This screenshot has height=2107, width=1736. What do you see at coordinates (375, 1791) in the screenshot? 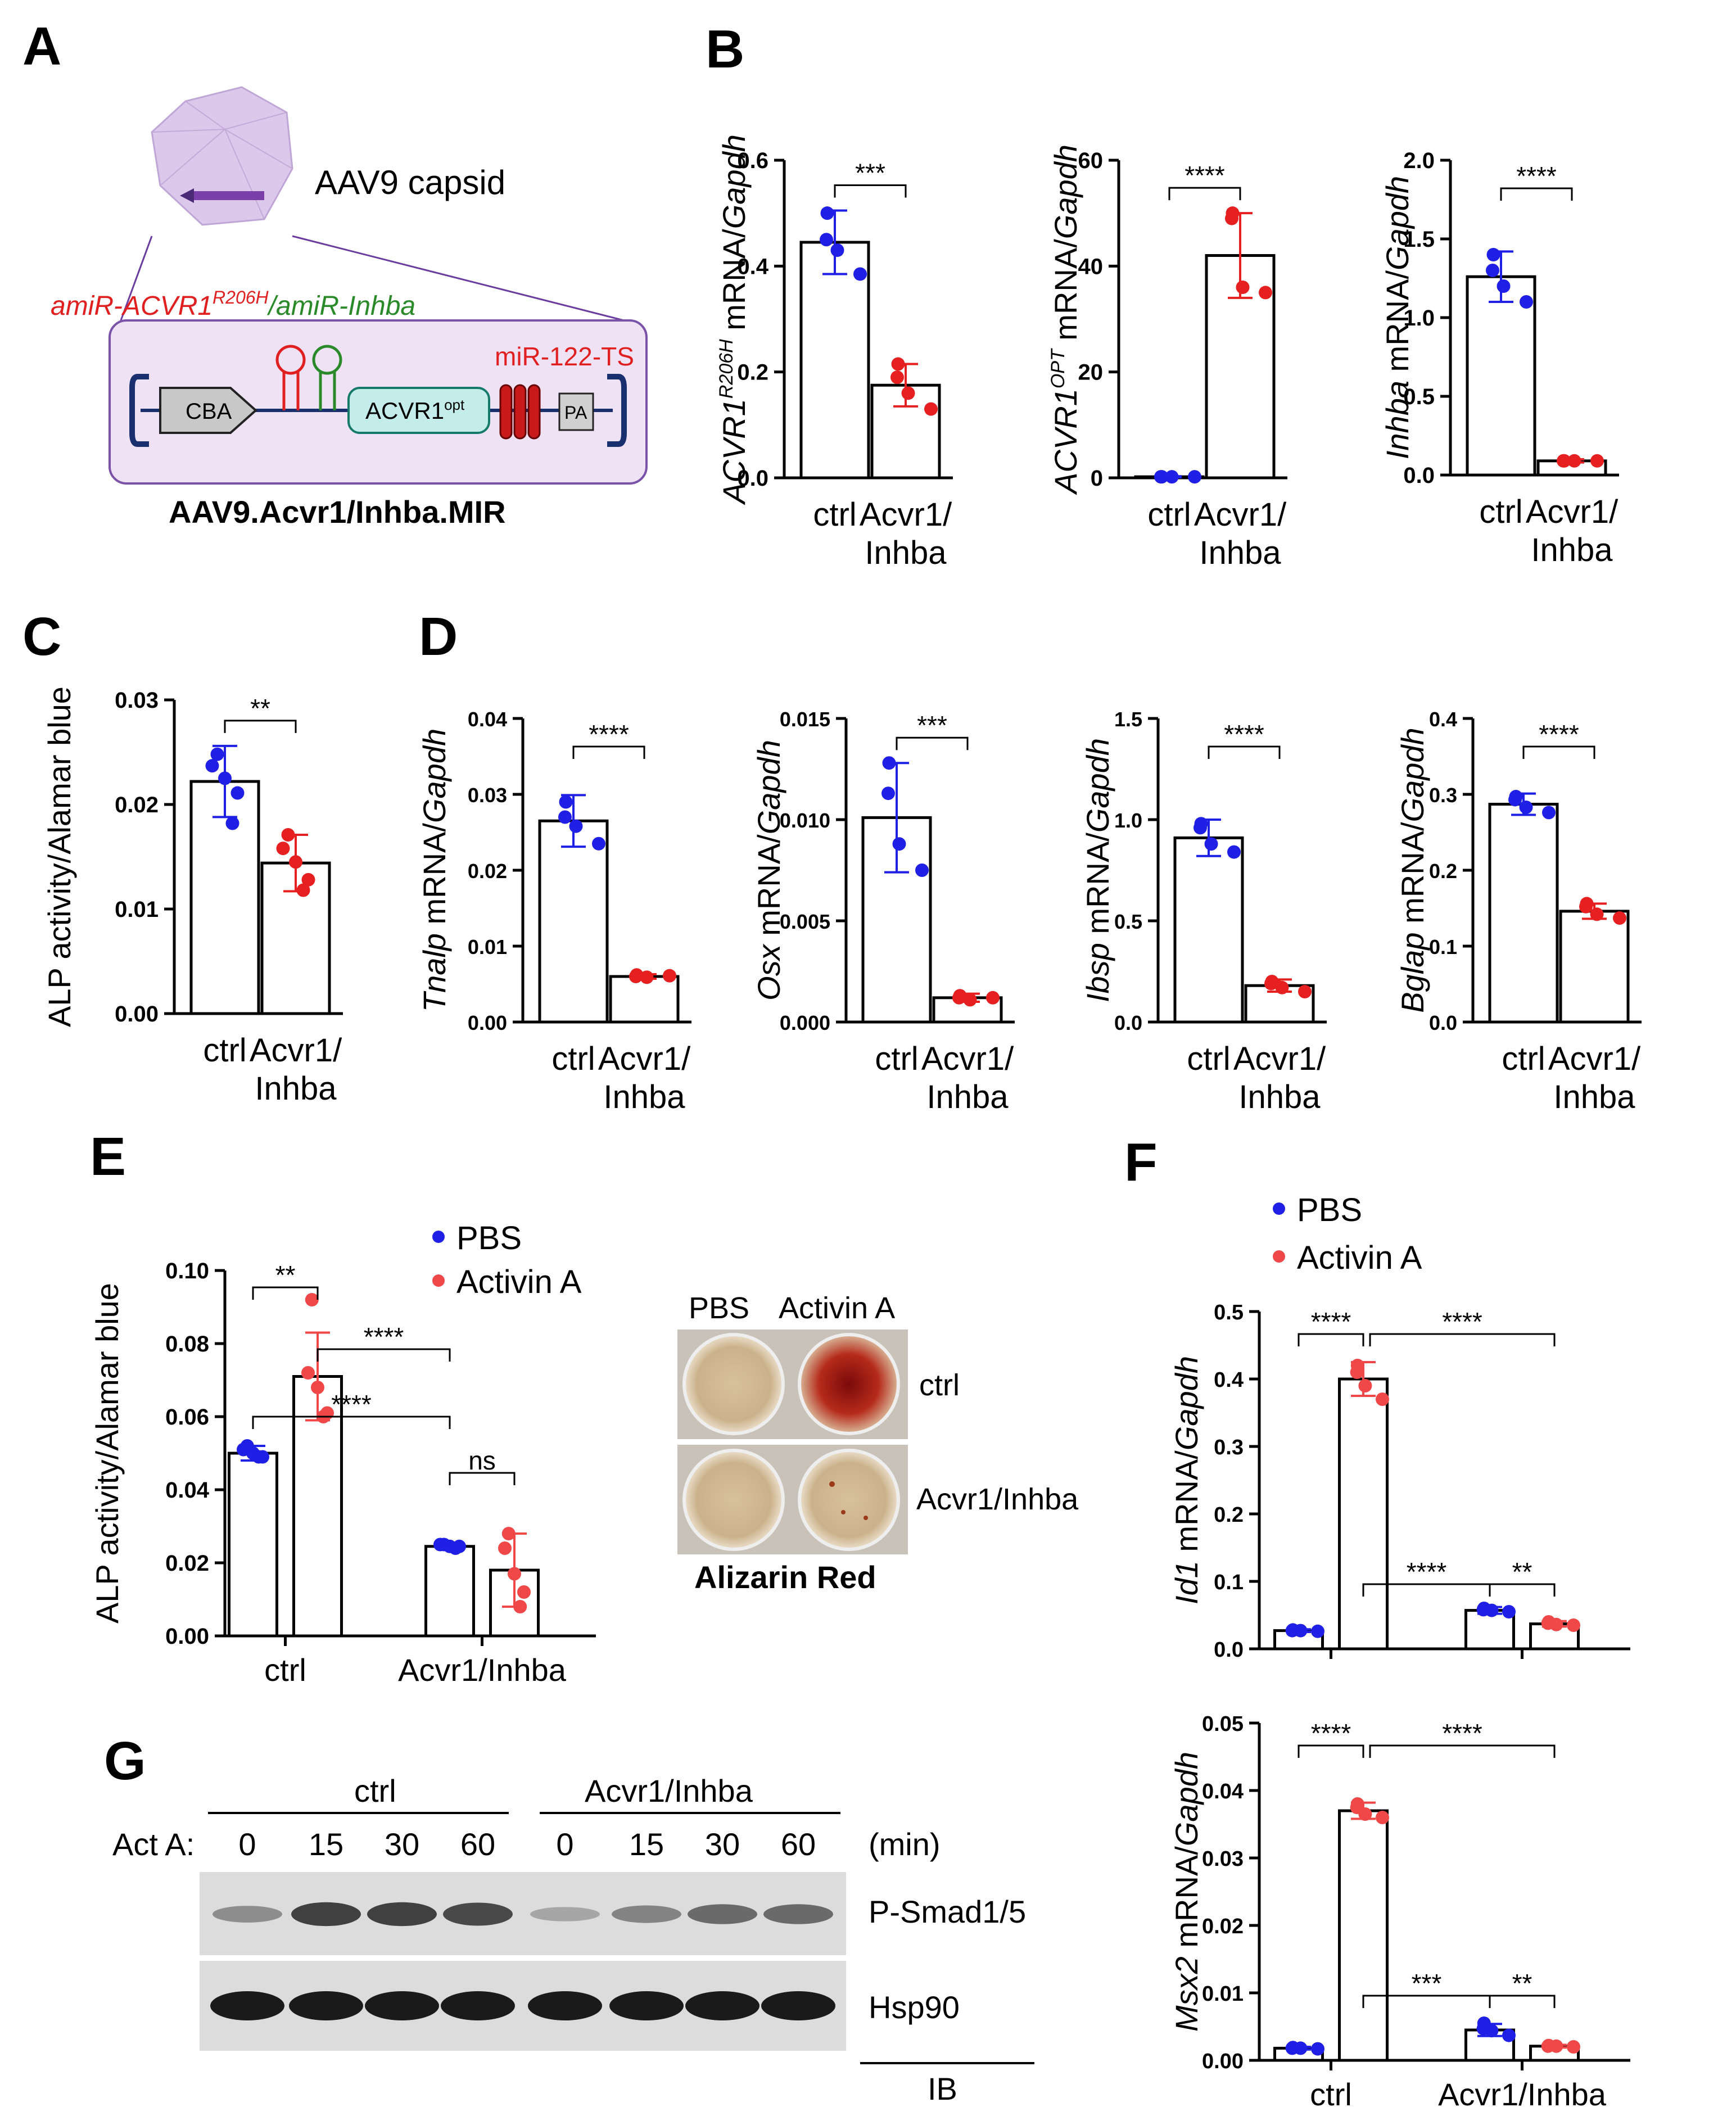
I see `blot-group-ctrl: ctrl` at bounding box center [375, 1791].